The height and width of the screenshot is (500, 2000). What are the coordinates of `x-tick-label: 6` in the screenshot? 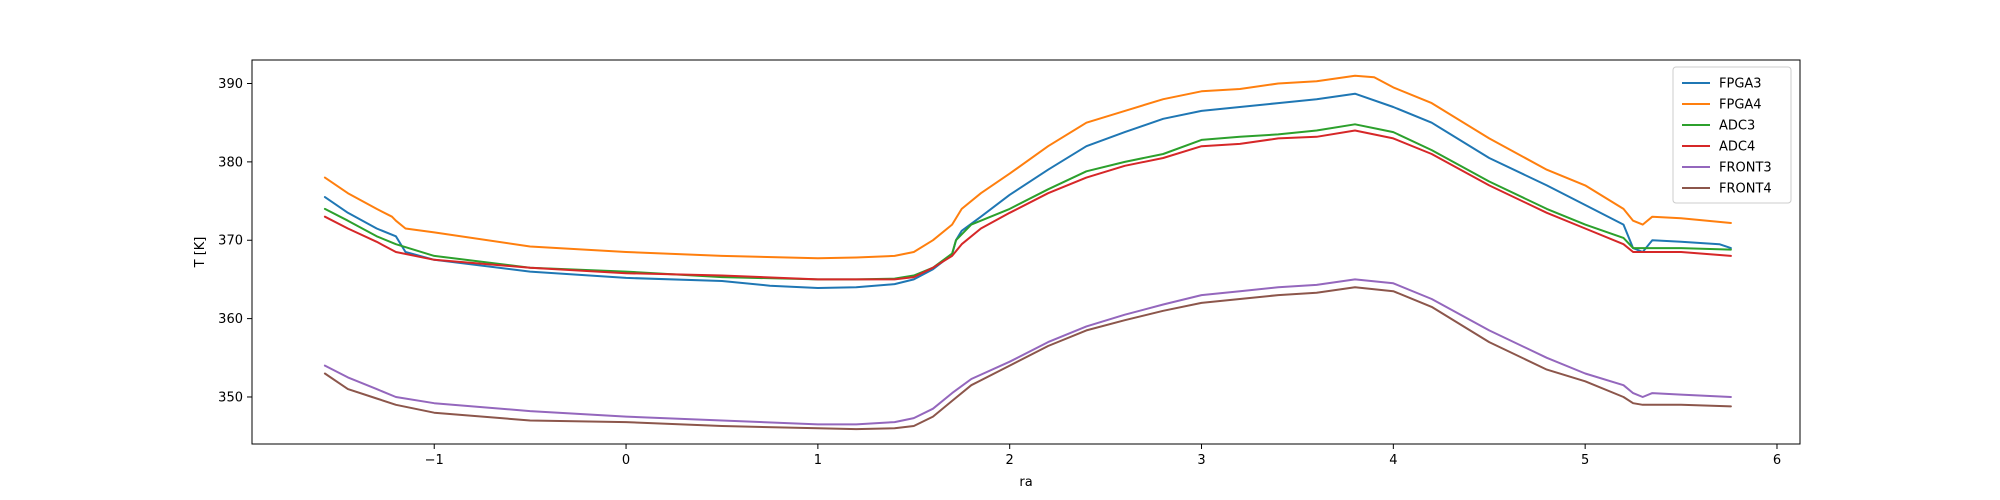 It's located at (1777, 460).